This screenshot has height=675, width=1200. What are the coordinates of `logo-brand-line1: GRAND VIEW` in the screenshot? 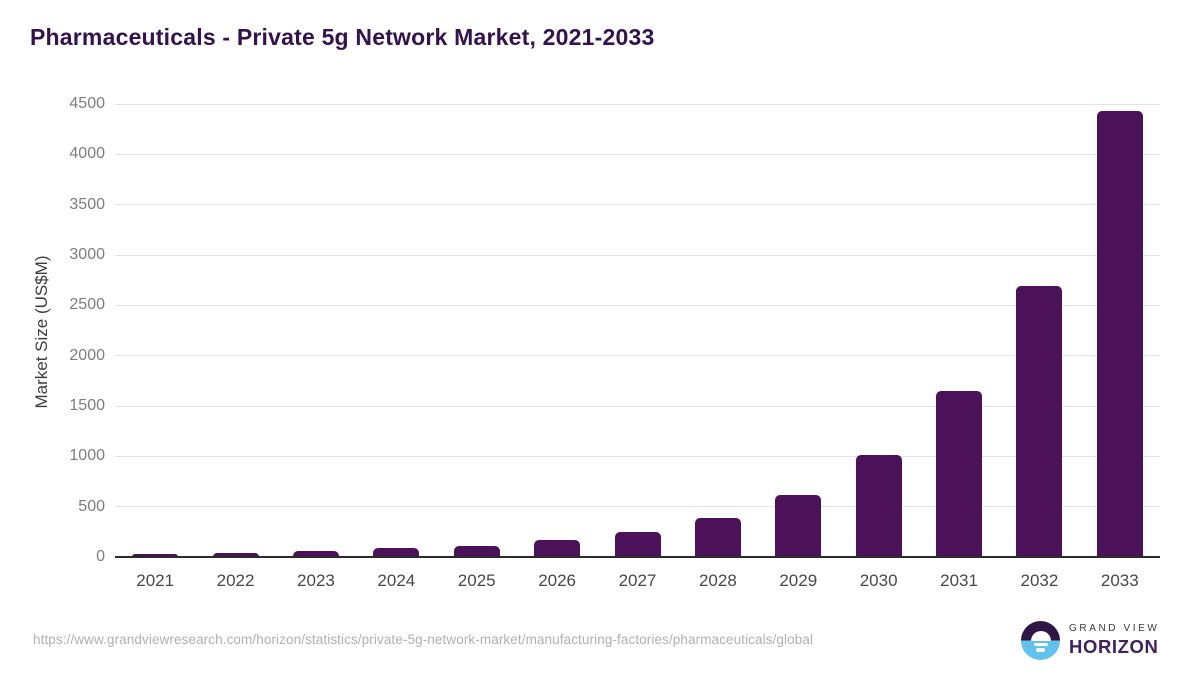 It's located at (1114, 628).